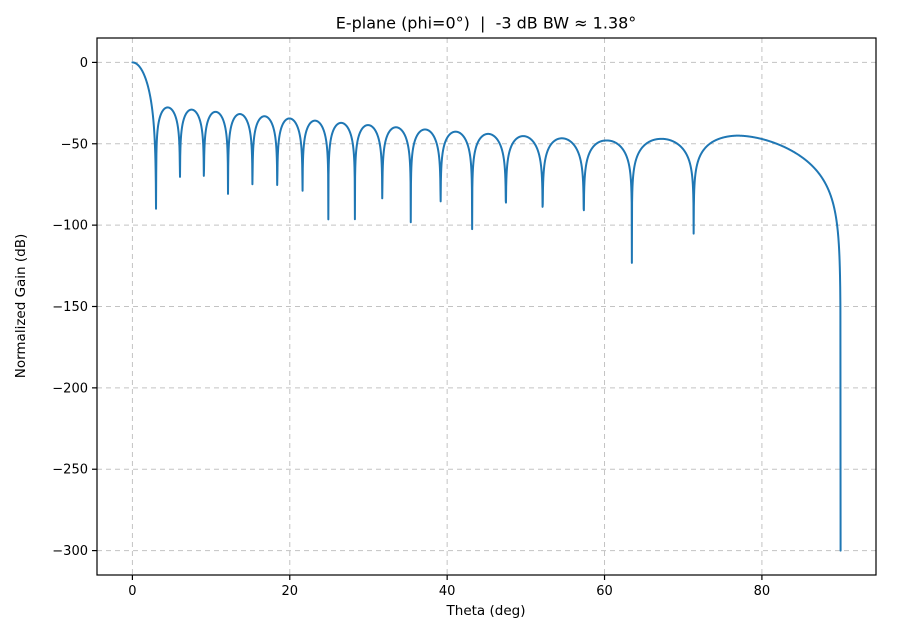 This screenshot has height=637, width=897. What do you see at coordinates (486, 23) in the screenshot?
I see `chart-title: E-plane (phi=0°) | -3 dB BW ≈ 1.38°` at bounding box center [486, 23].